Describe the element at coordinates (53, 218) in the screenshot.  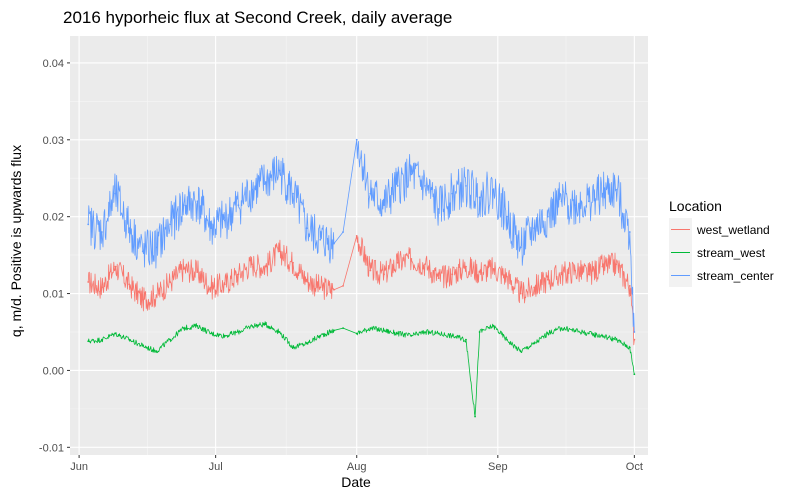
I see `y-tick-label: 0.02` at that location.